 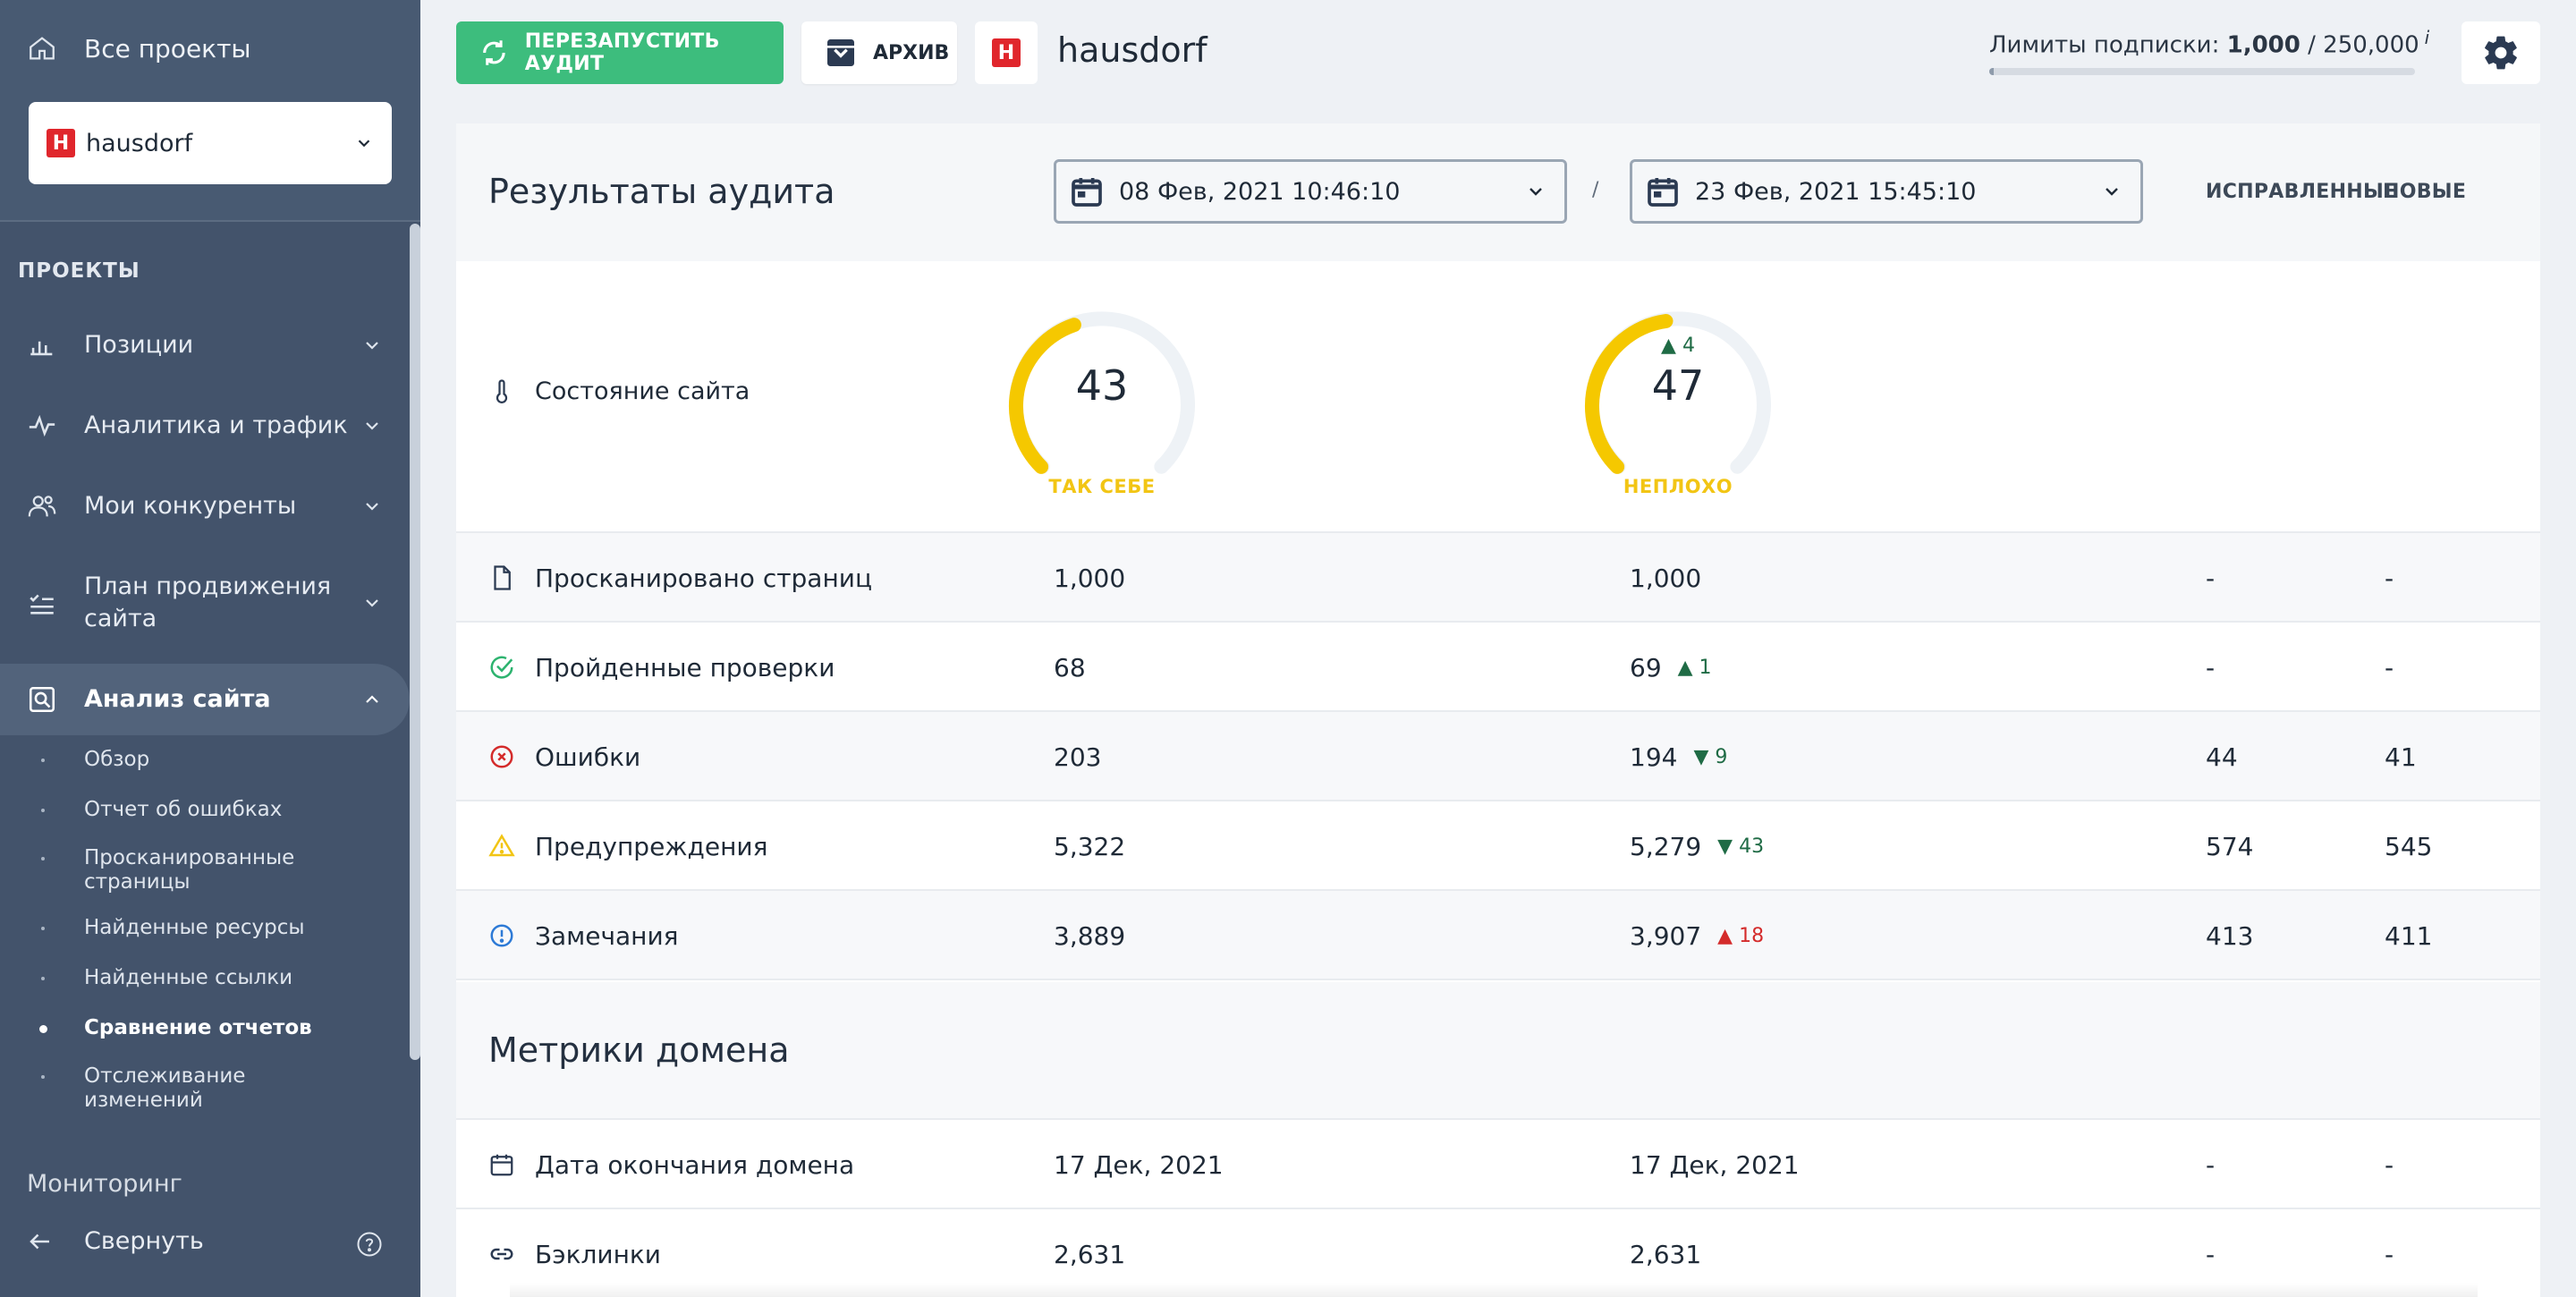 I want to click on sub-item-found-links: Найденные ссылки, so click(x=197, y=978).